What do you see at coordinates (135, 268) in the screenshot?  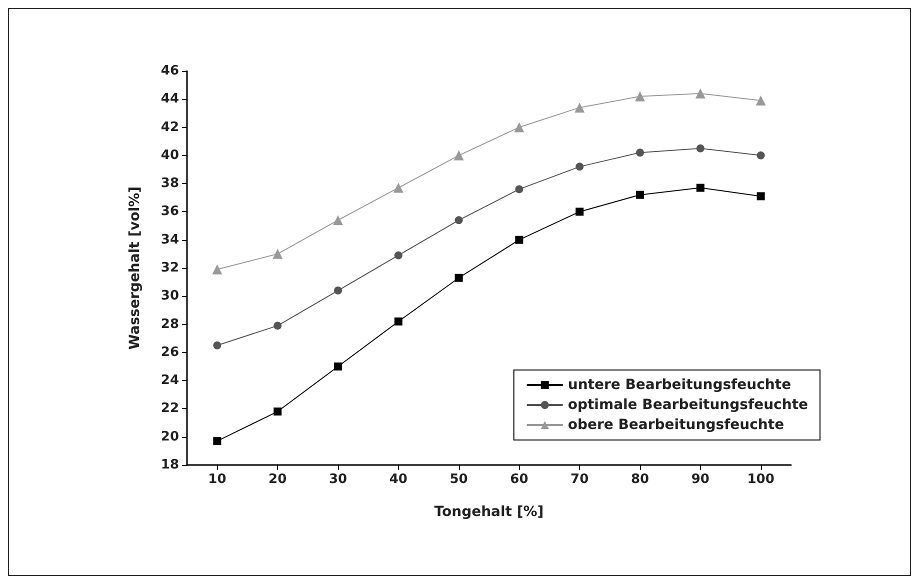 I see `y-axis-title: Wassergehalt [vol%]` at bounding box center [135, 268].